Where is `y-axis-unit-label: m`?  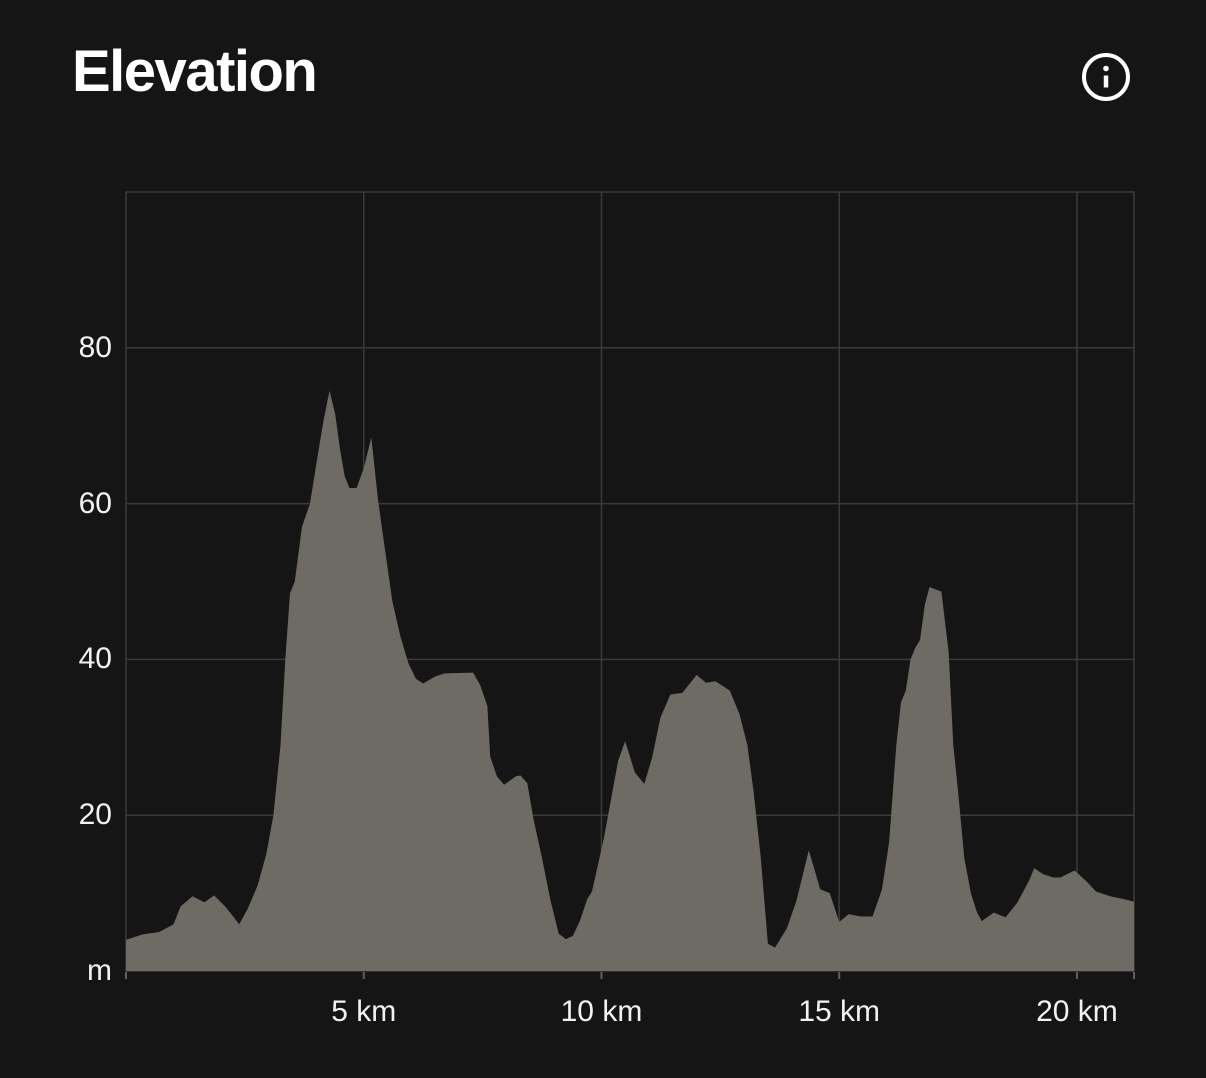
y-axis-unit-label: m is located at coordinates (99, 970).